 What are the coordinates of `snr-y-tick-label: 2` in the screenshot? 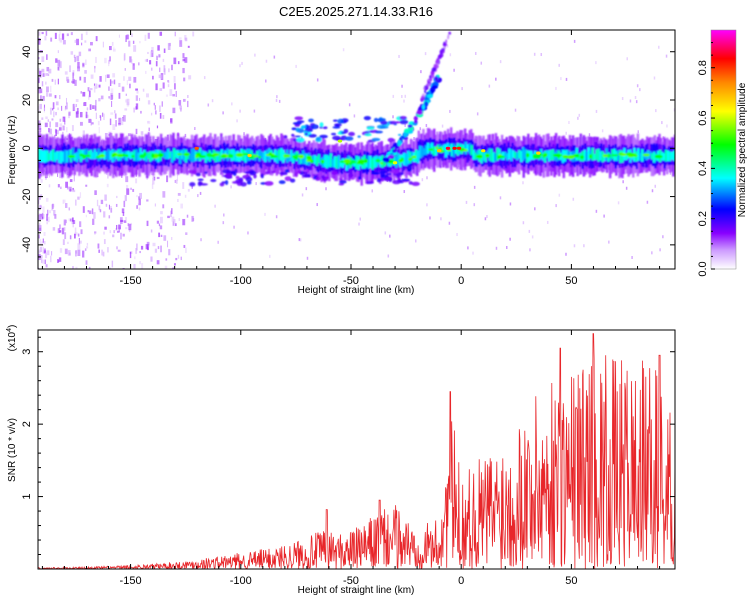 It's located at (27, 424).